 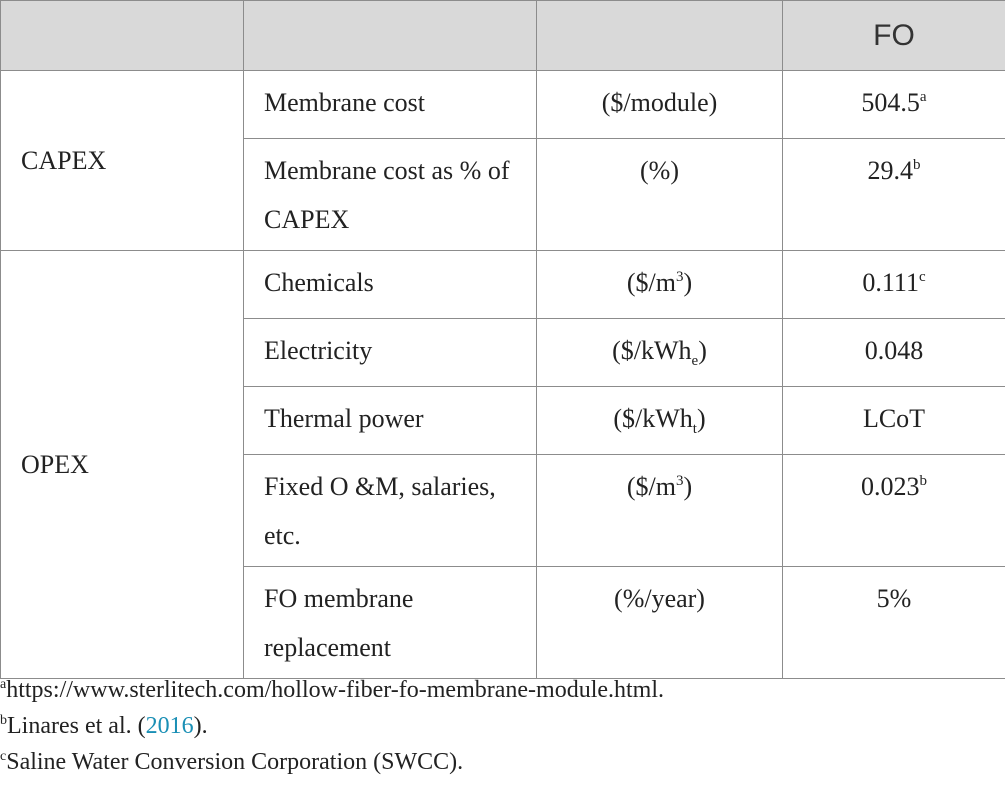 What do you see at coordinates (890, 170) in the screenshot?
I see `value-text: 29.4` at bounding box center [890, 170].